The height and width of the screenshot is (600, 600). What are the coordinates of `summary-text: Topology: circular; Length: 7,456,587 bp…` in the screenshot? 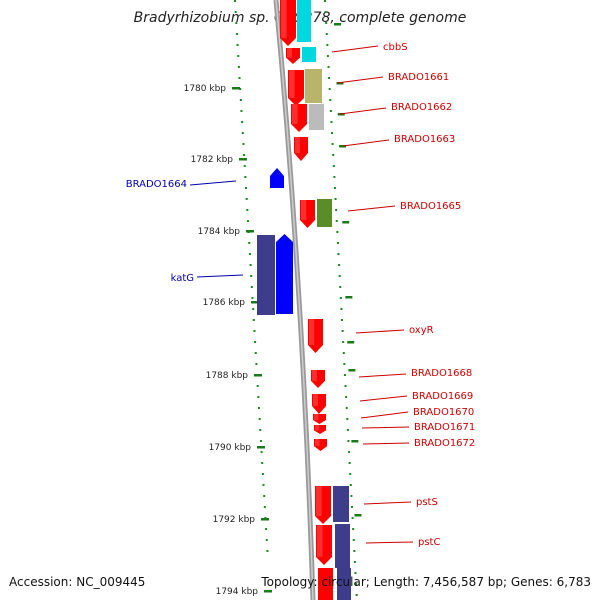 It's located at (426, 582).